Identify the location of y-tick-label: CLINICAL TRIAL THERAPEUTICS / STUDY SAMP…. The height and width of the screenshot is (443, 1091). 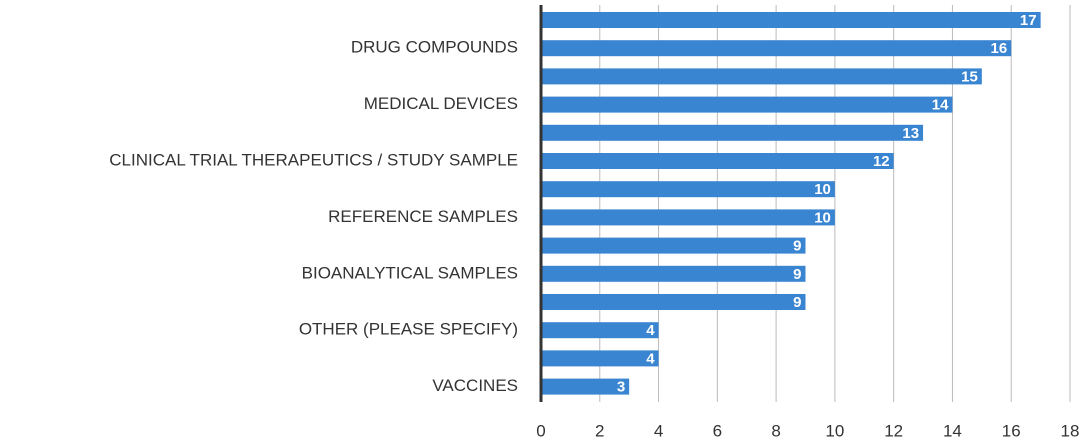
(313, 159).